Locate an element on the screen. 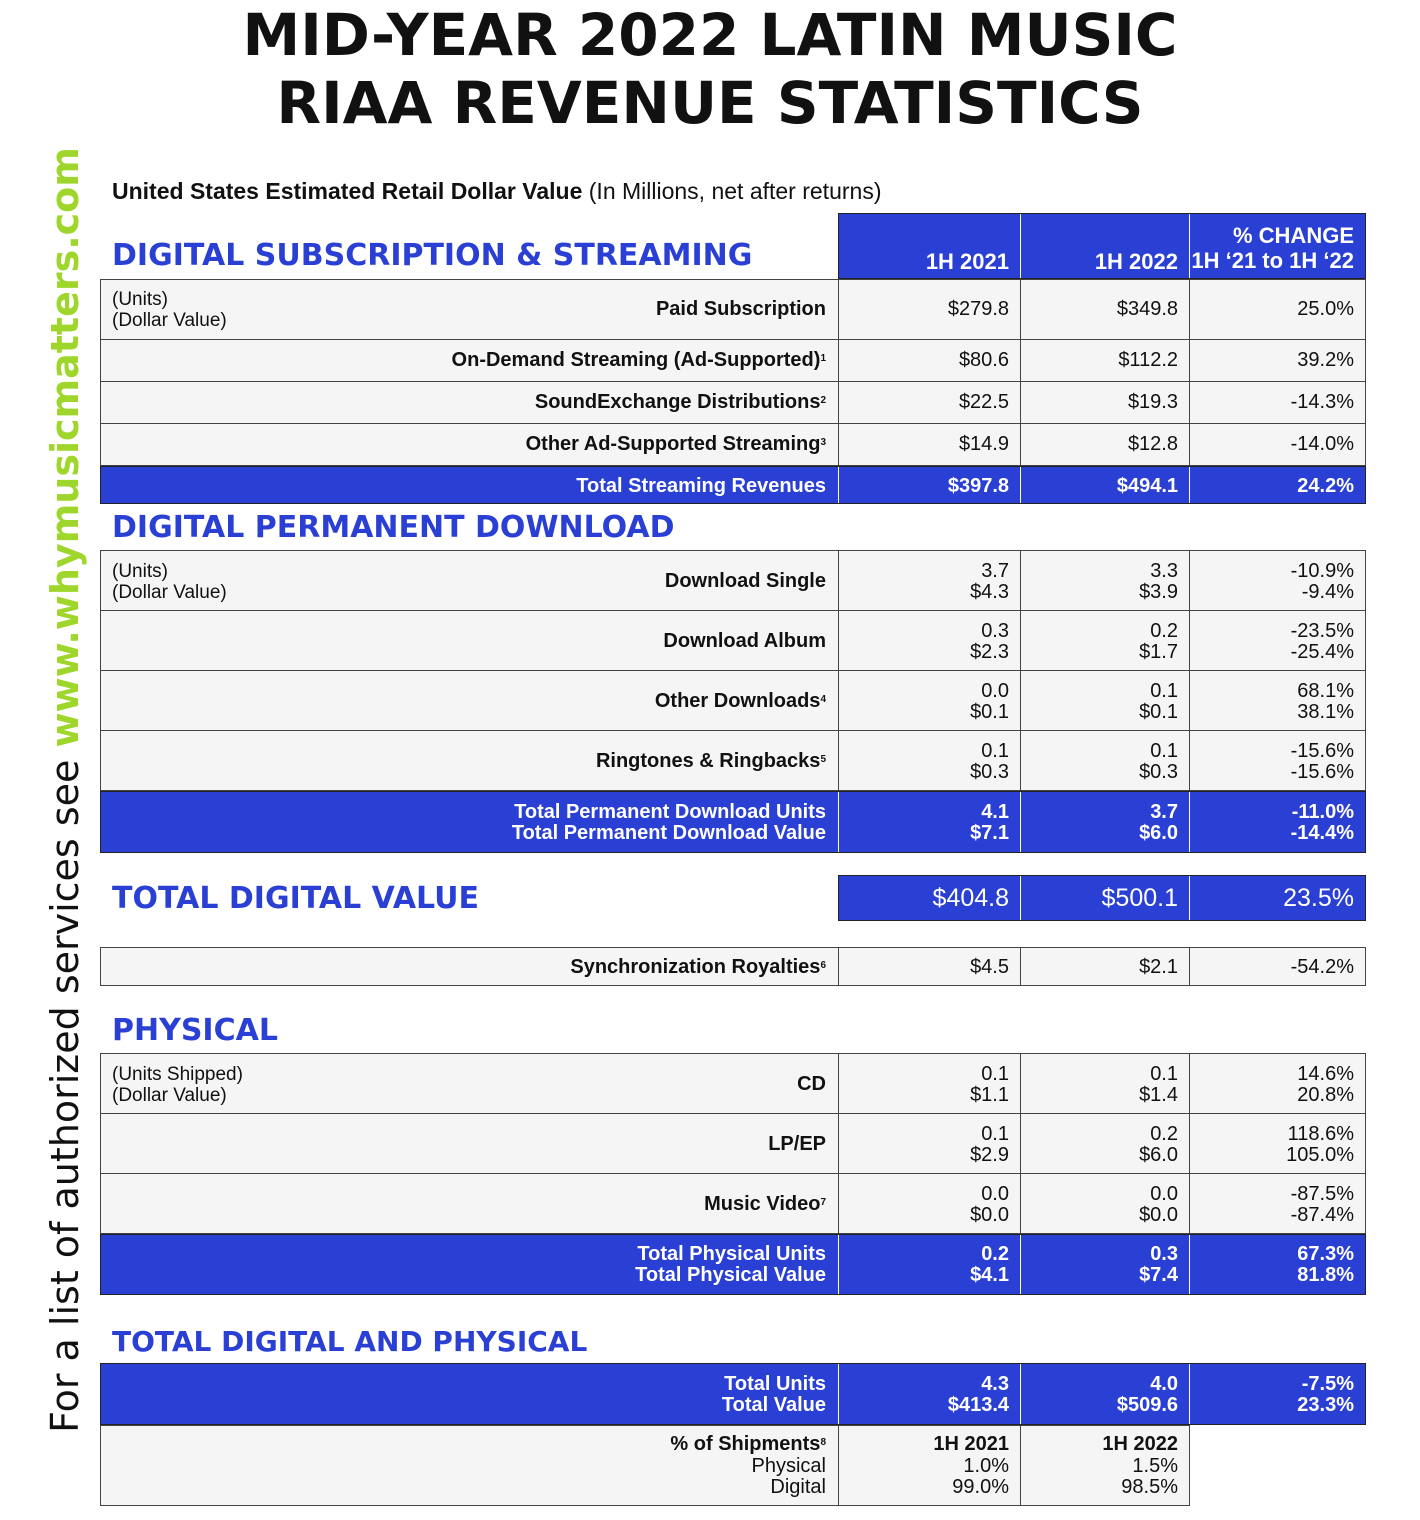  streaming-total-row is located at coordinates (733, 485).